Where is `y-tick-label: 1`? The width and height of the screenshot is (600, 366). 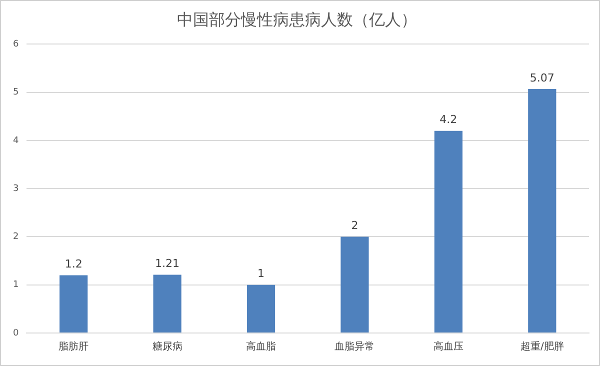
y-tick-label: 1 is located at coordinates (15, 285).